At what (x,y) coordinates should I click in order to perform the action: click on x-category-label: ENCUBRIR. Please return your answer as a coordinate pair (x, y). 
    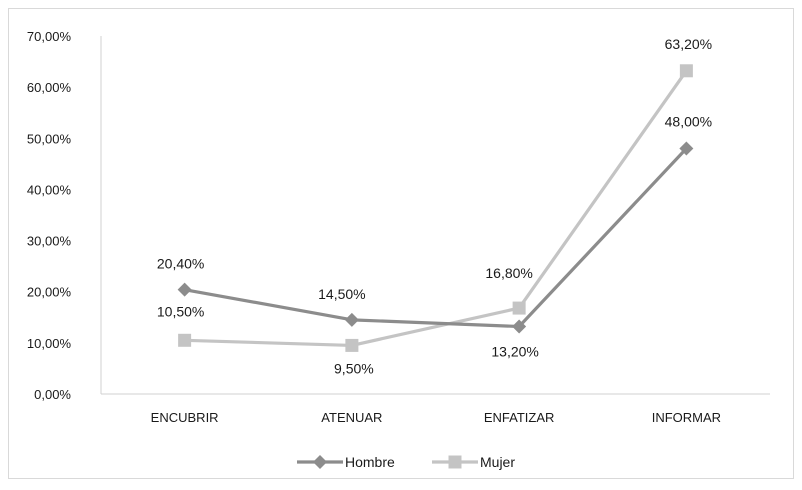
    Looking at the image, I should click on (185, 417).